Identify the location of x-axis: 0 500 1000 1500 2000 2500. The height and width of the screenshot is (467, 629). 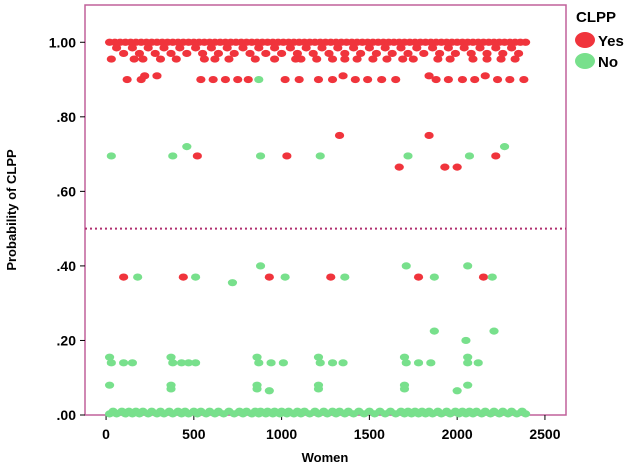
(331, 428).